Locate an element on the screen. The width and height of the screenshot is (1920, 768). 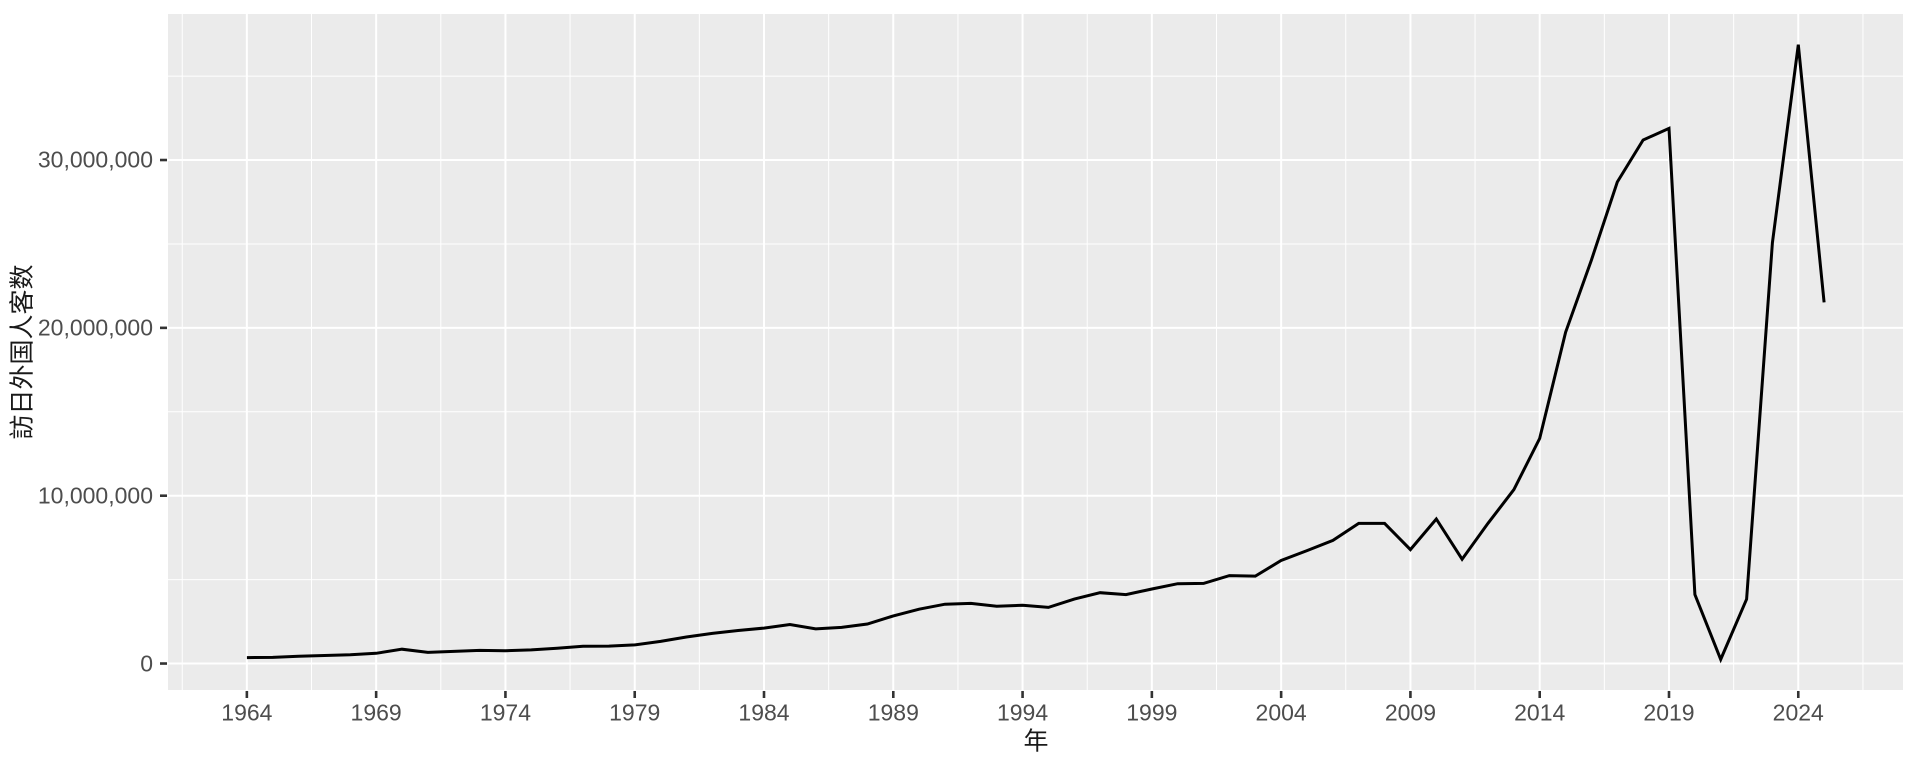
y-tick-label: 30,000,000 is located at coordinates (95, 159).